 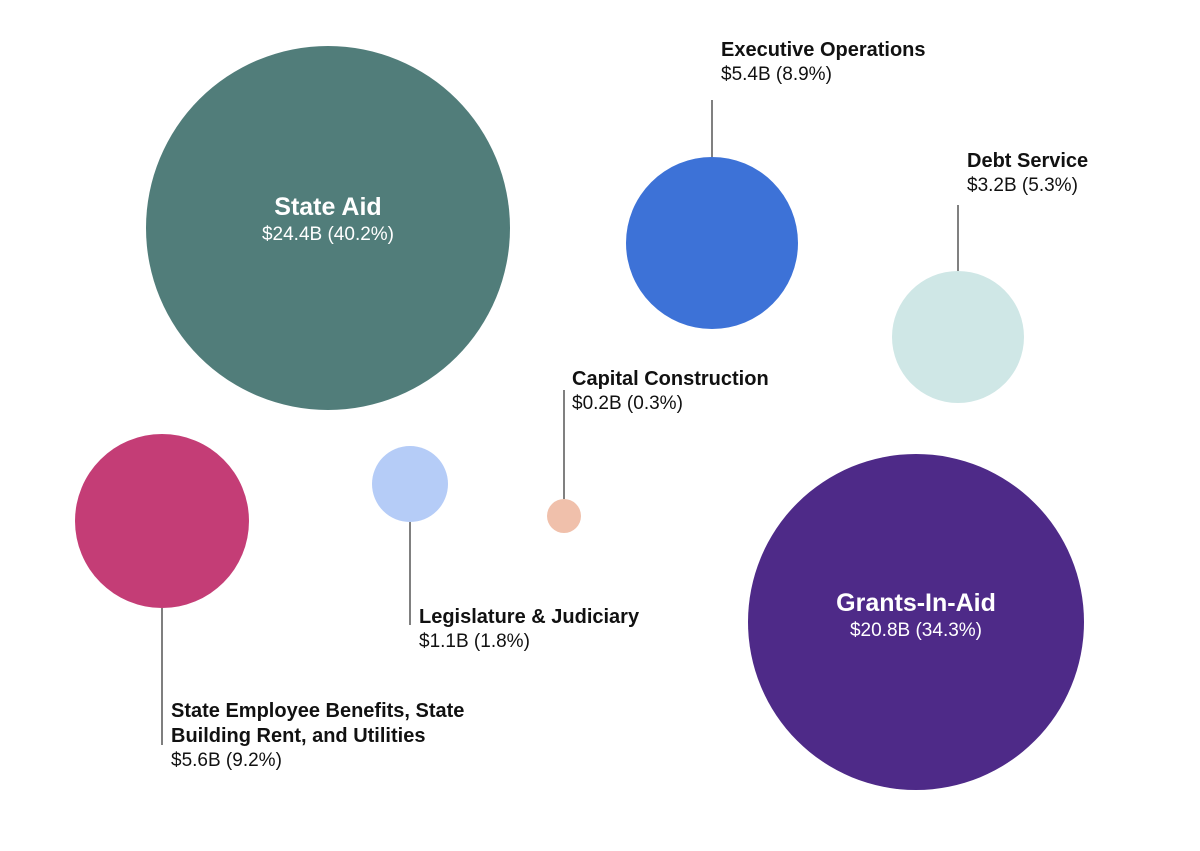 What do you see at coordinates (328, 235) in the screenshot?
I see `label-value: $24.4B (40.2%)` at bounding box center [328, 235].